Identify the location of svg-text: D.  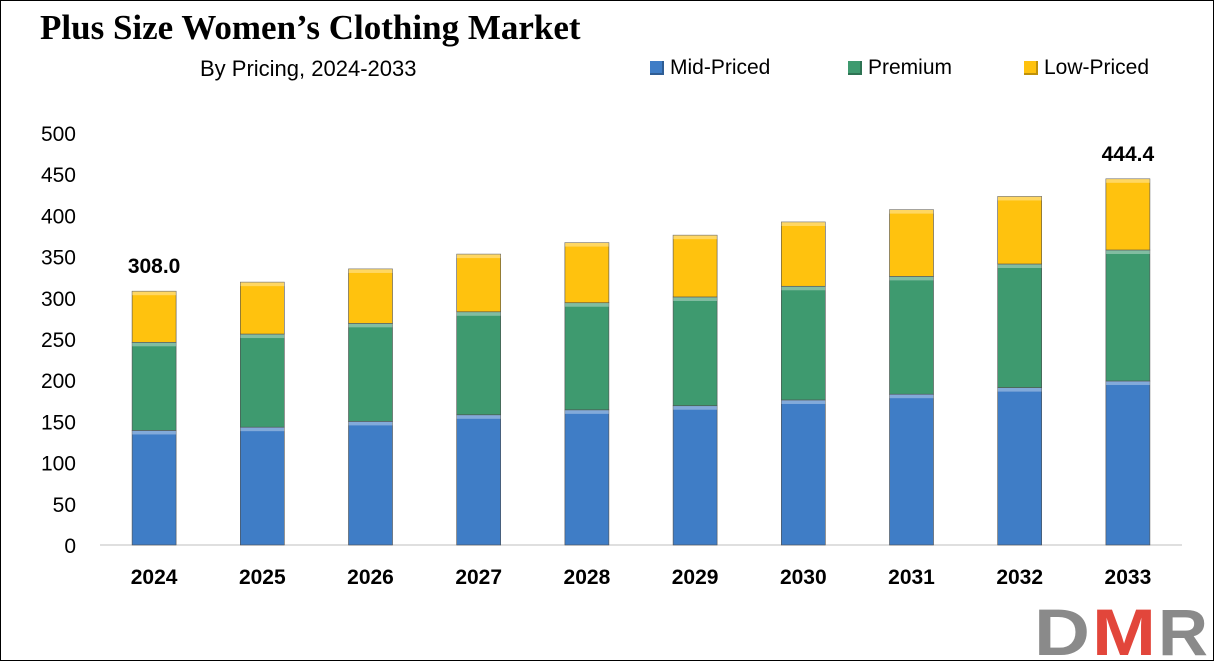
(1062, 629).